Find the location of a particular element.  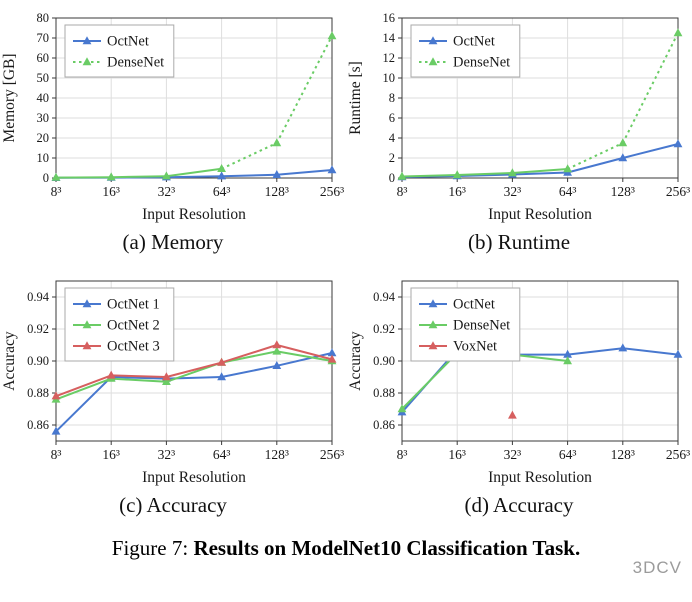

y-tick-label: 2 is located at coordinates (392, 158).